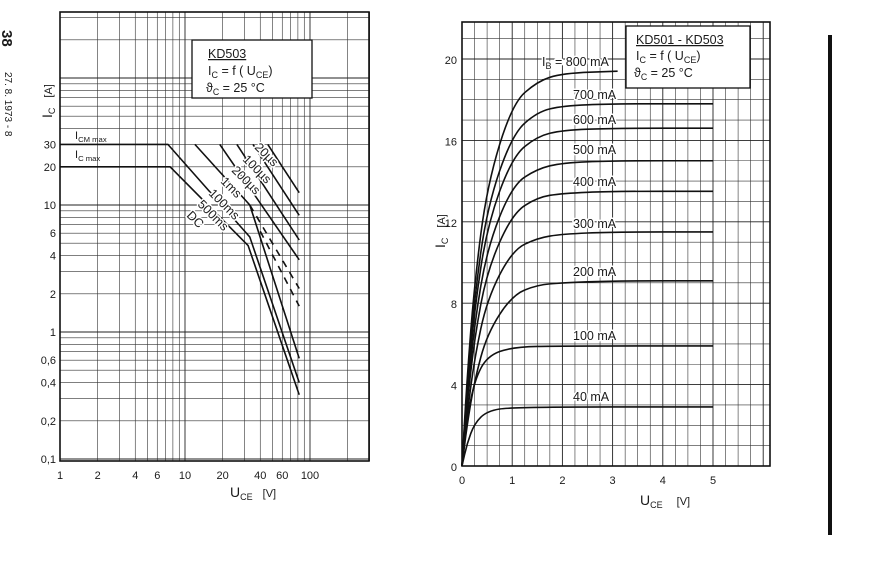  I want to click on ib-curve-label-value: 100 mA, so click(595, 336).